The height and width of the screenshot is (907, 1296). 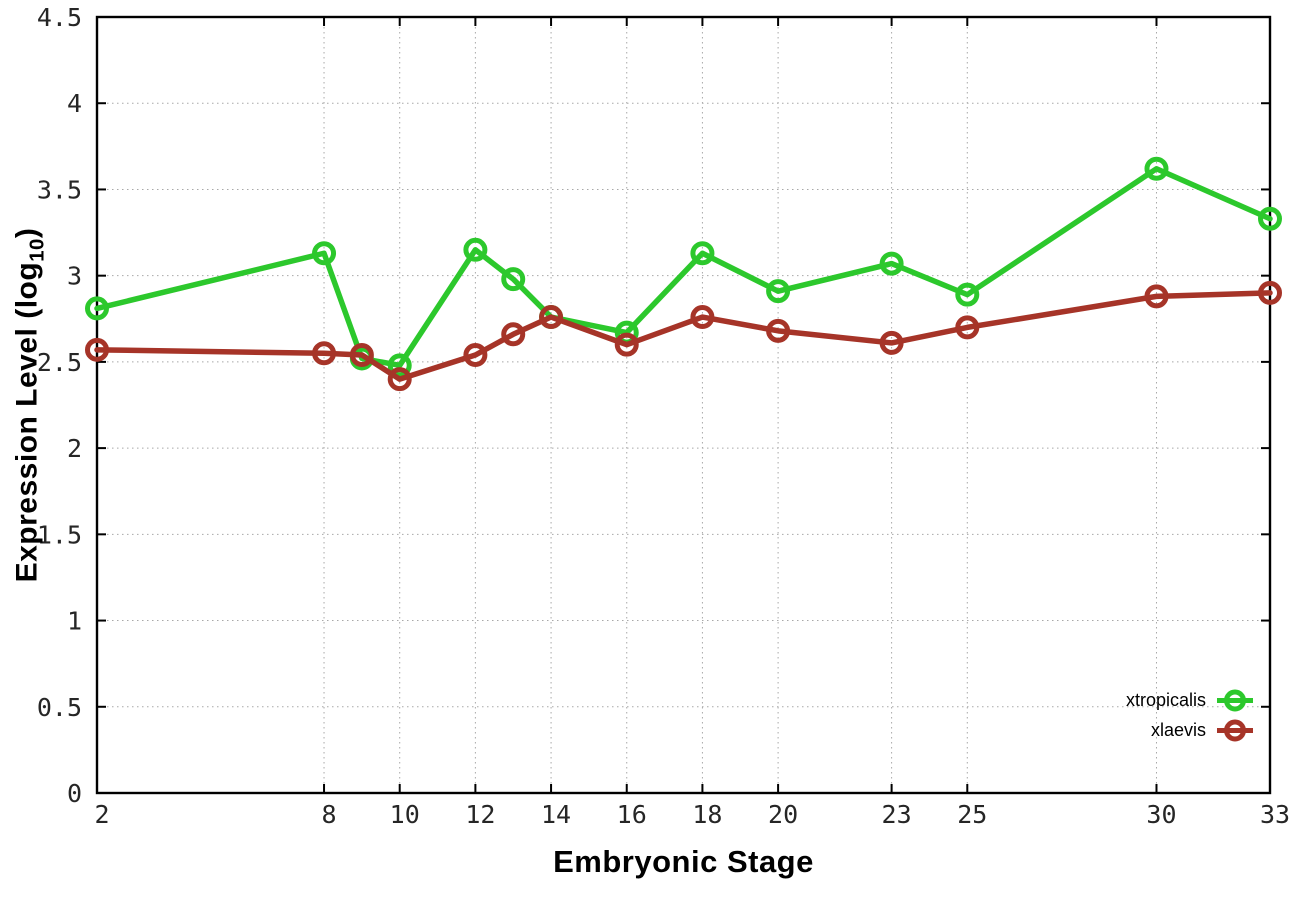 I want to click on y-tick-label: 4.5, so click(x=59, y=17).